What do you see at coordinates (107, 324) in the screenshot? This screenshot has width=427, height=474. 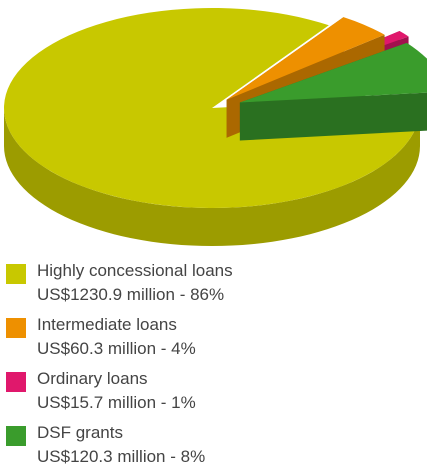 I see `legend-label: Intermediate loans` at bounding box center [107, 324].